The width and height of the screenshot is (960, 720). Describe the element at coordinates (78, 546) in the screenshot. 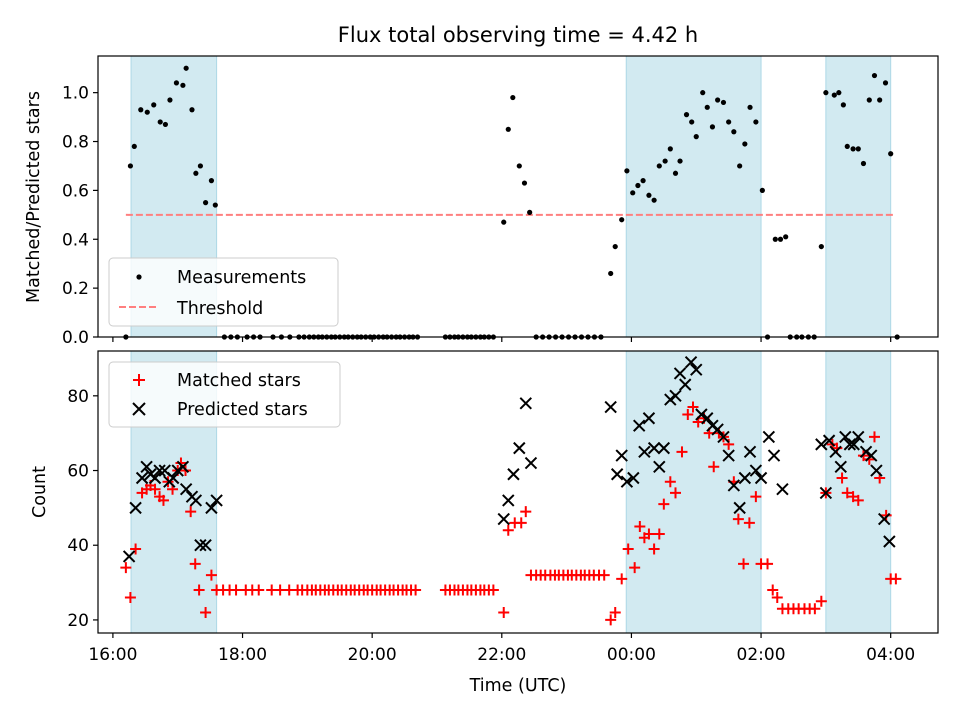

I see `y-tick-label: 40` at that location.